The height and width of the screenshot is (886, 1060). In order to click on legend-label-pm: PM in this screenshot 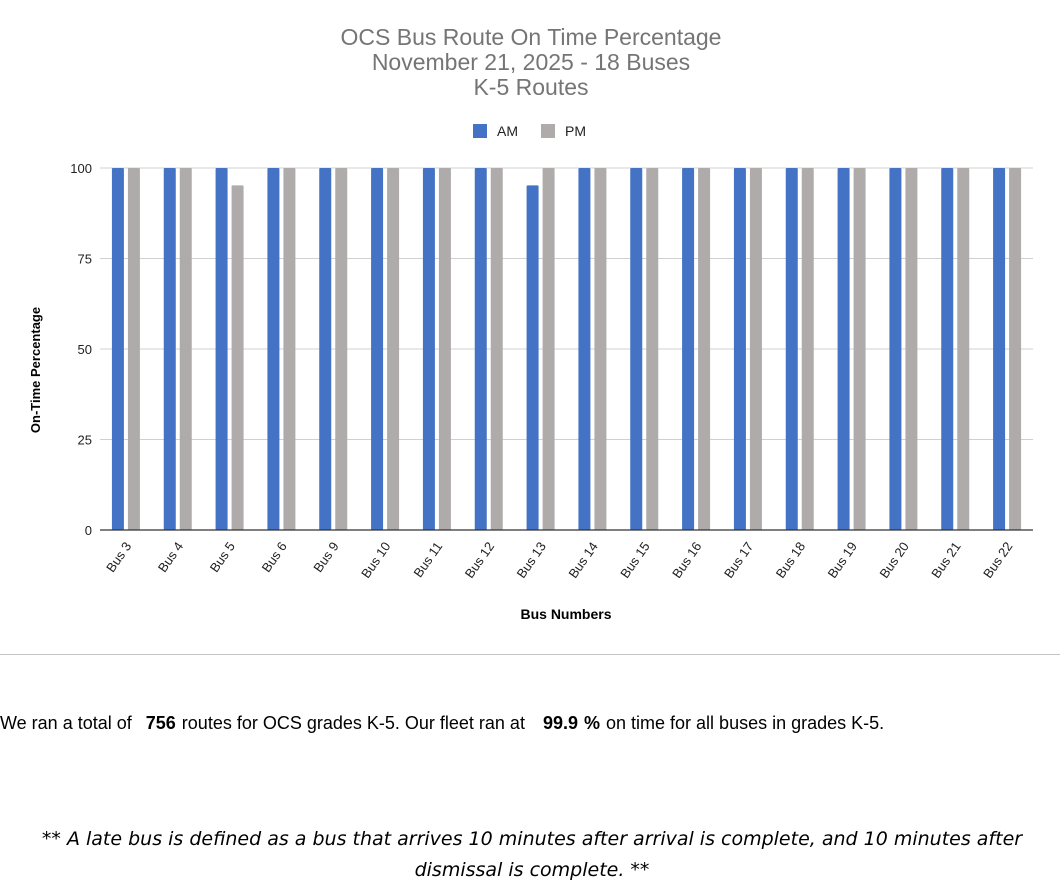, I will do `click(575, 131)`.